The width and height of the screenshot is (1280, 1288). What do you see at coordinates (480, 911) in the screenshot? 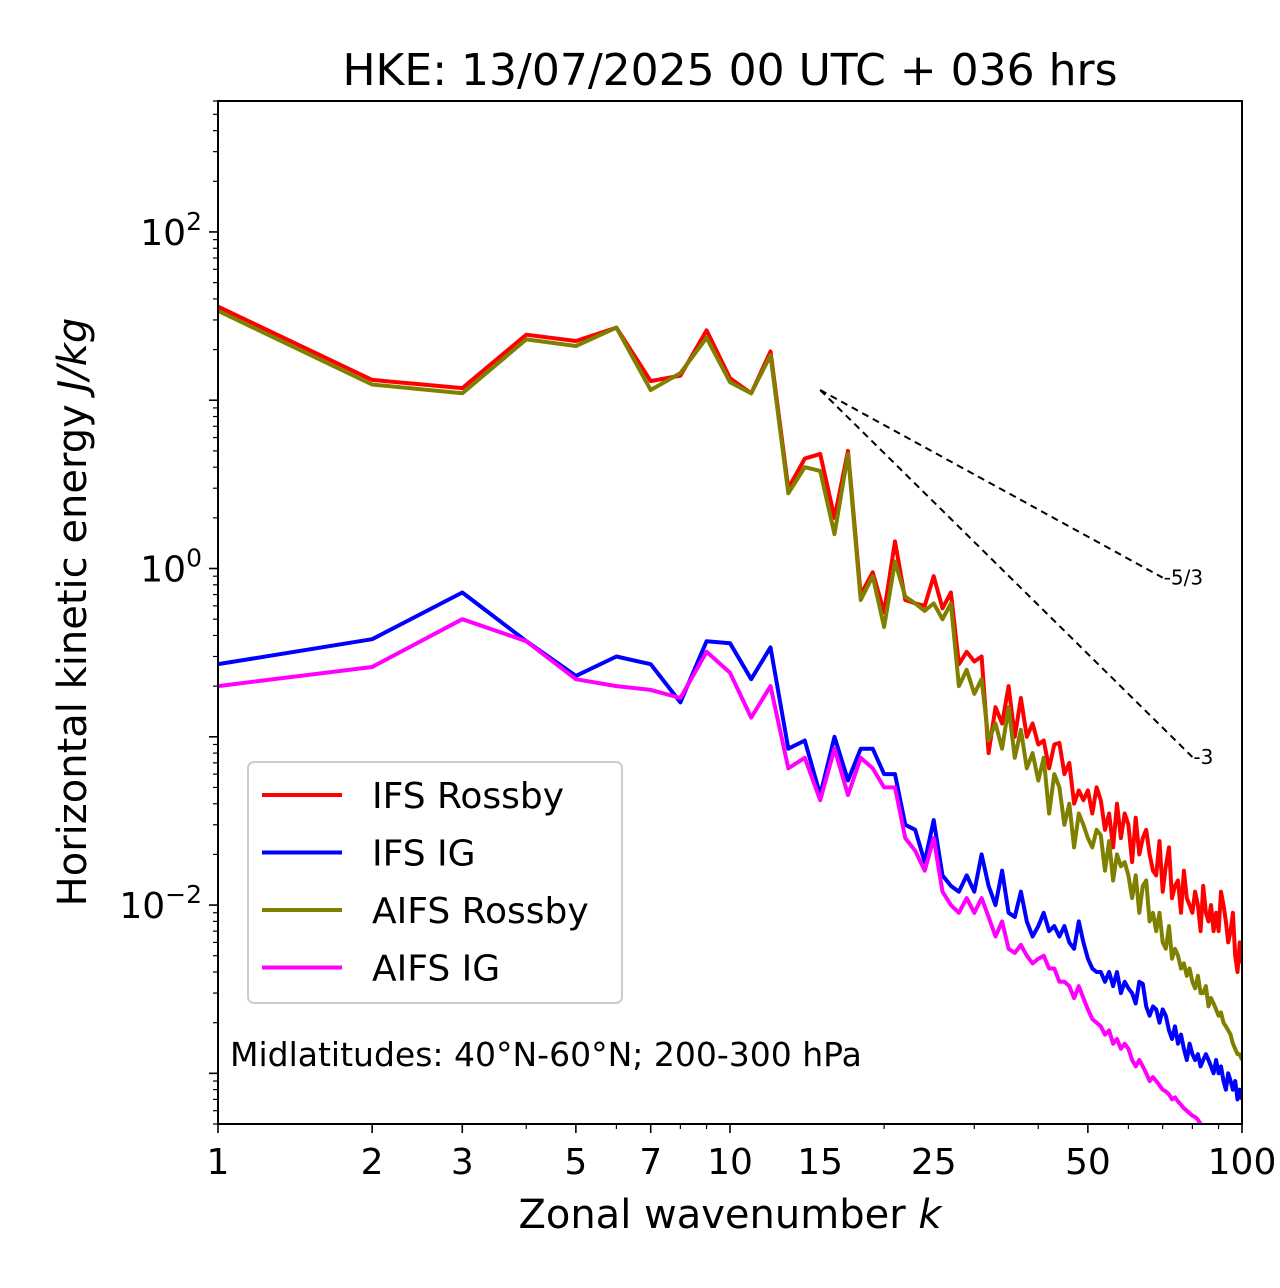
I see `legend-label: AIFS Rossby` at bounding box center [480, 911].